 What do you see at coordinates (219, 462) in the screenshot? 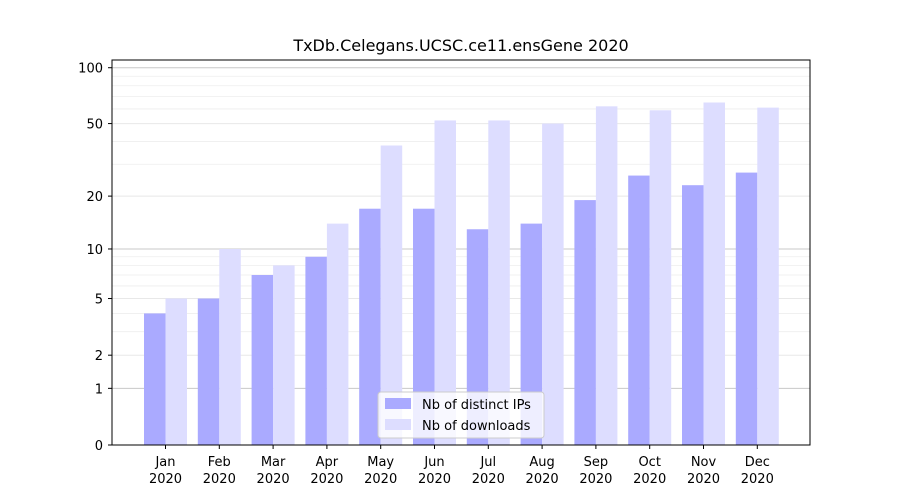
I see `x-tick-label-month: Feb` at bounding box center [219, 462].